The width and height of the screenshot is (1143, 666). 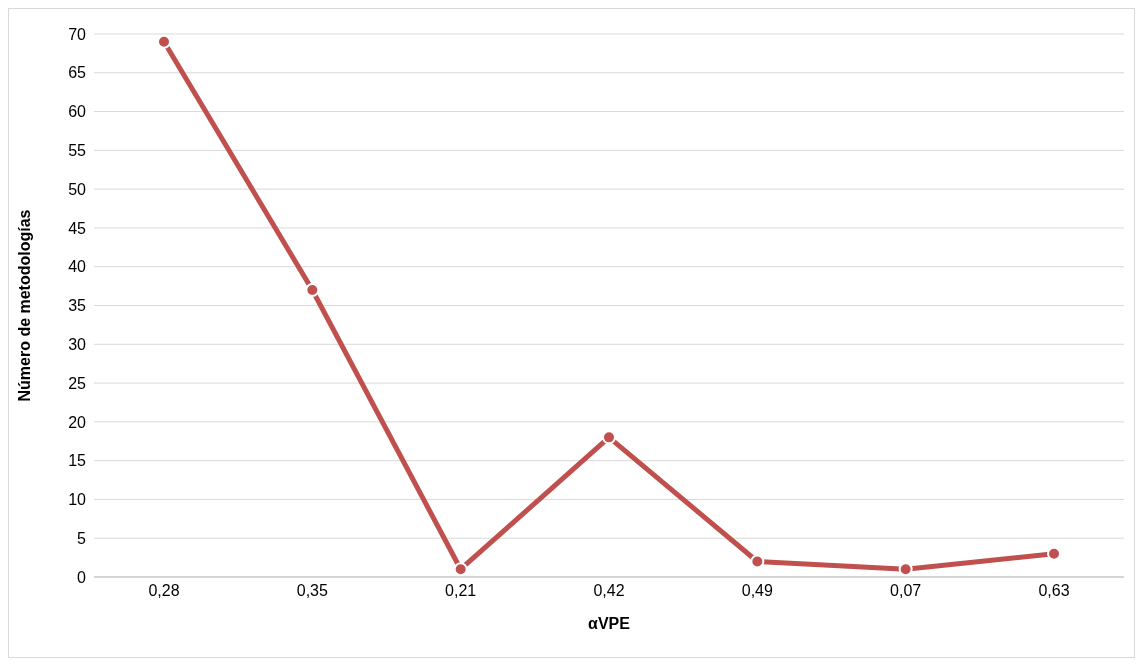 What do you see at coordinates (77, 383) in the screenshot?
I see `y-tick-label: 25` at bounding box center [77, 383].